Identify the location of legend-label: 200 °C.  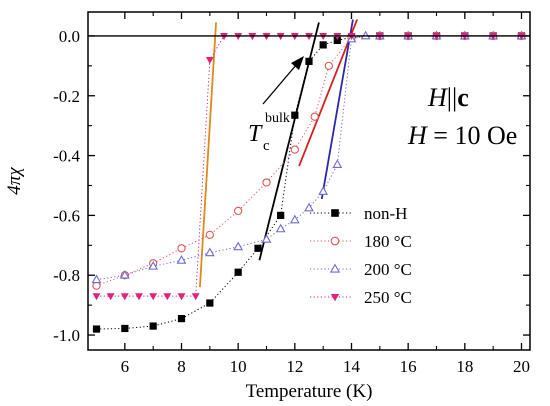
(388, 269).